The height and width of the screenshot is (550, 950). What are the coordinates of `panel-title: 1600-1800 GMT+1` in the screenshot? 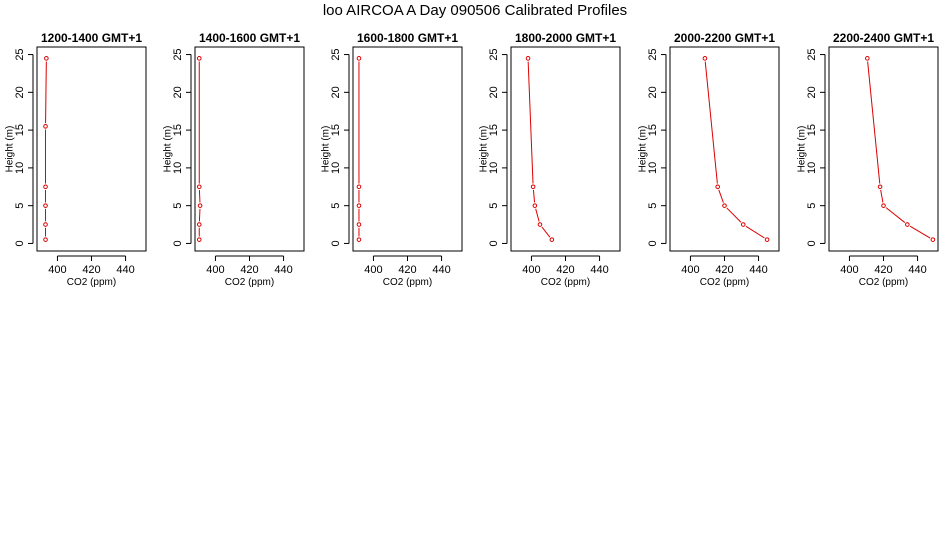 It's located at (407, 38).